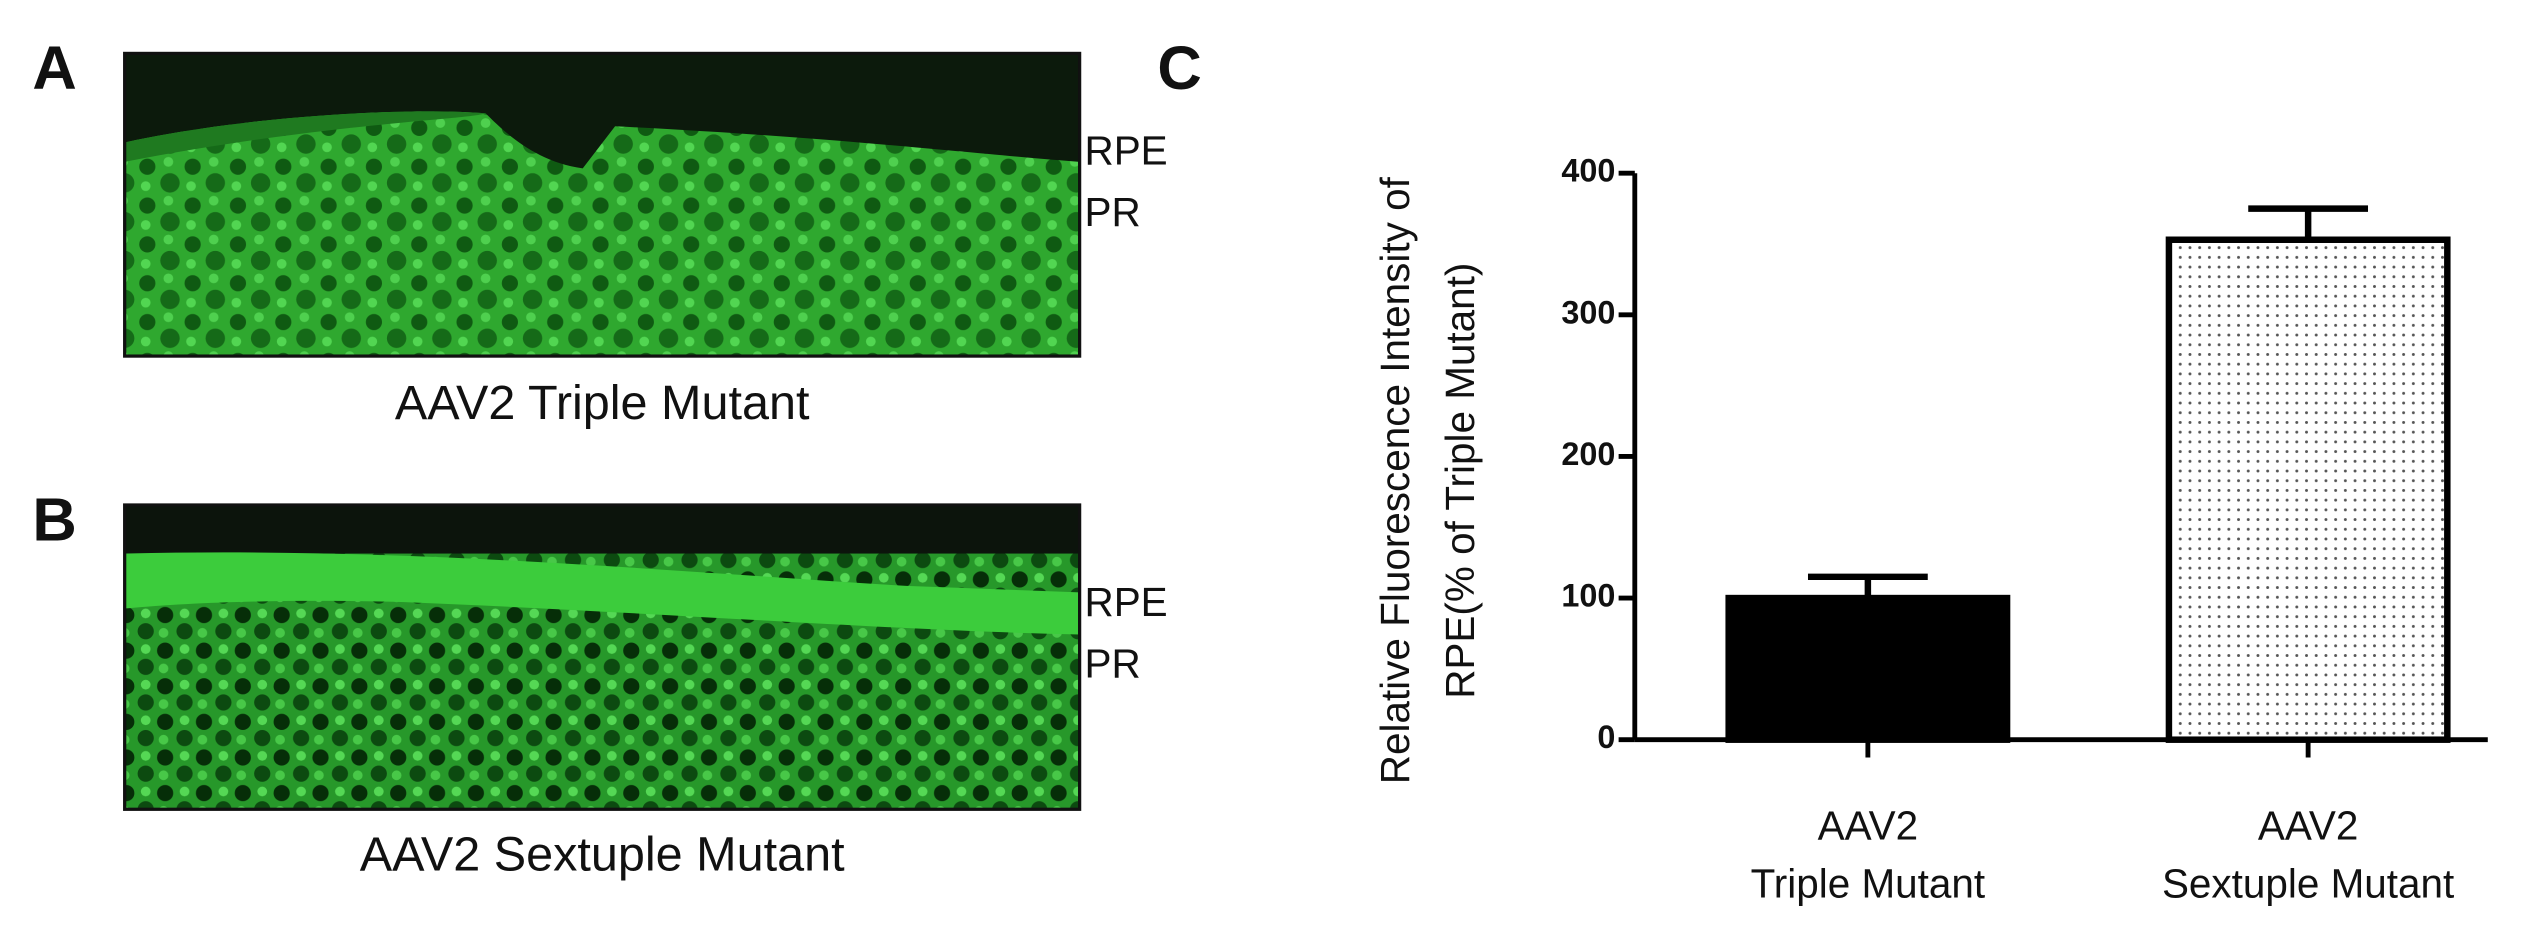  I want to click on micrograph-a, so click(602, 204).